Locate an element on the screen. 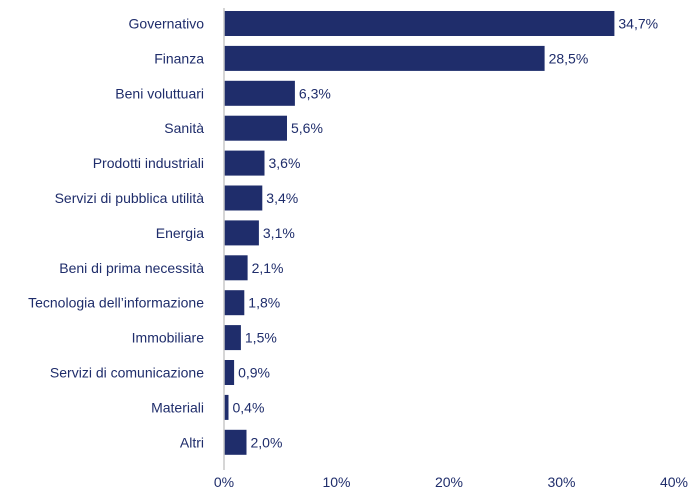 The image size is (692, 498). value-label: 0,9% is located at coordinates (254, 373).